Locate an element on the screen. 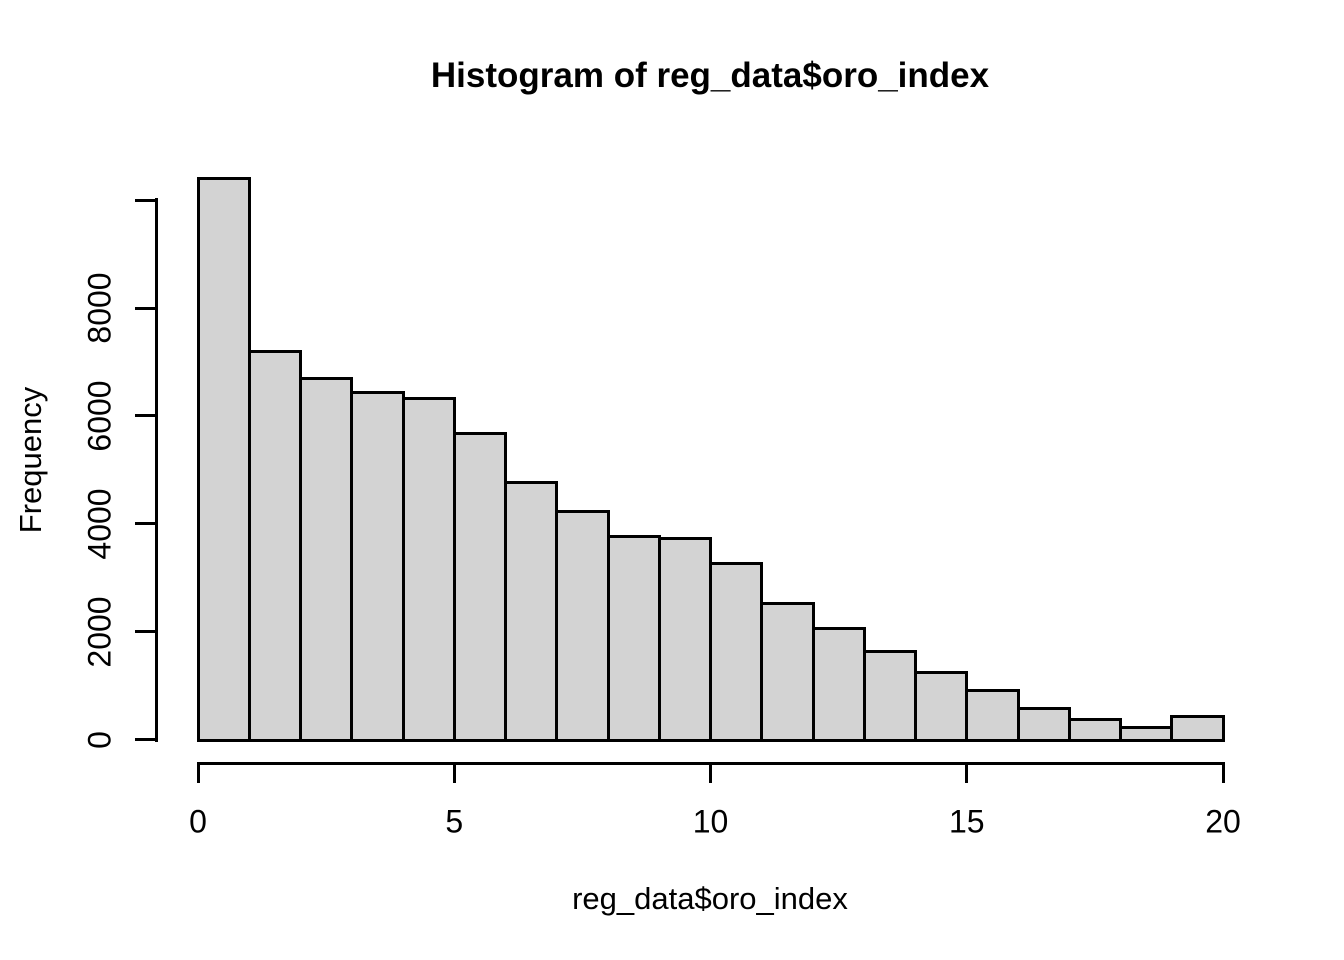 The width and height of the screenshot is (1344, 960). y-axis-tick-label: 0 is located at coordinates (99, 739).